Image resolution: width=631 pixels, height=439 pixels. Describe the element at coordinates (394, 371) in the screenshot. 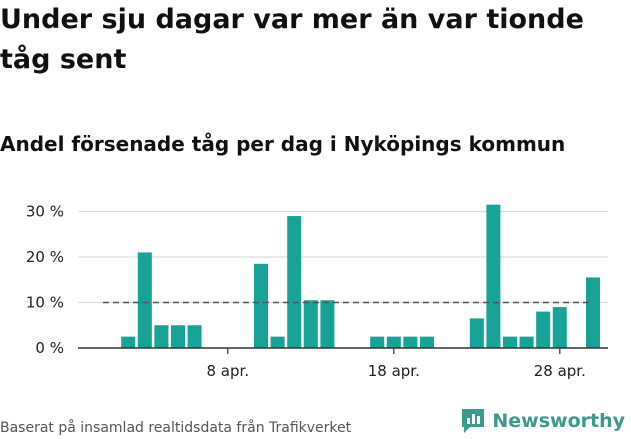

I see `x-tick-label: 18 apr.` at that location.